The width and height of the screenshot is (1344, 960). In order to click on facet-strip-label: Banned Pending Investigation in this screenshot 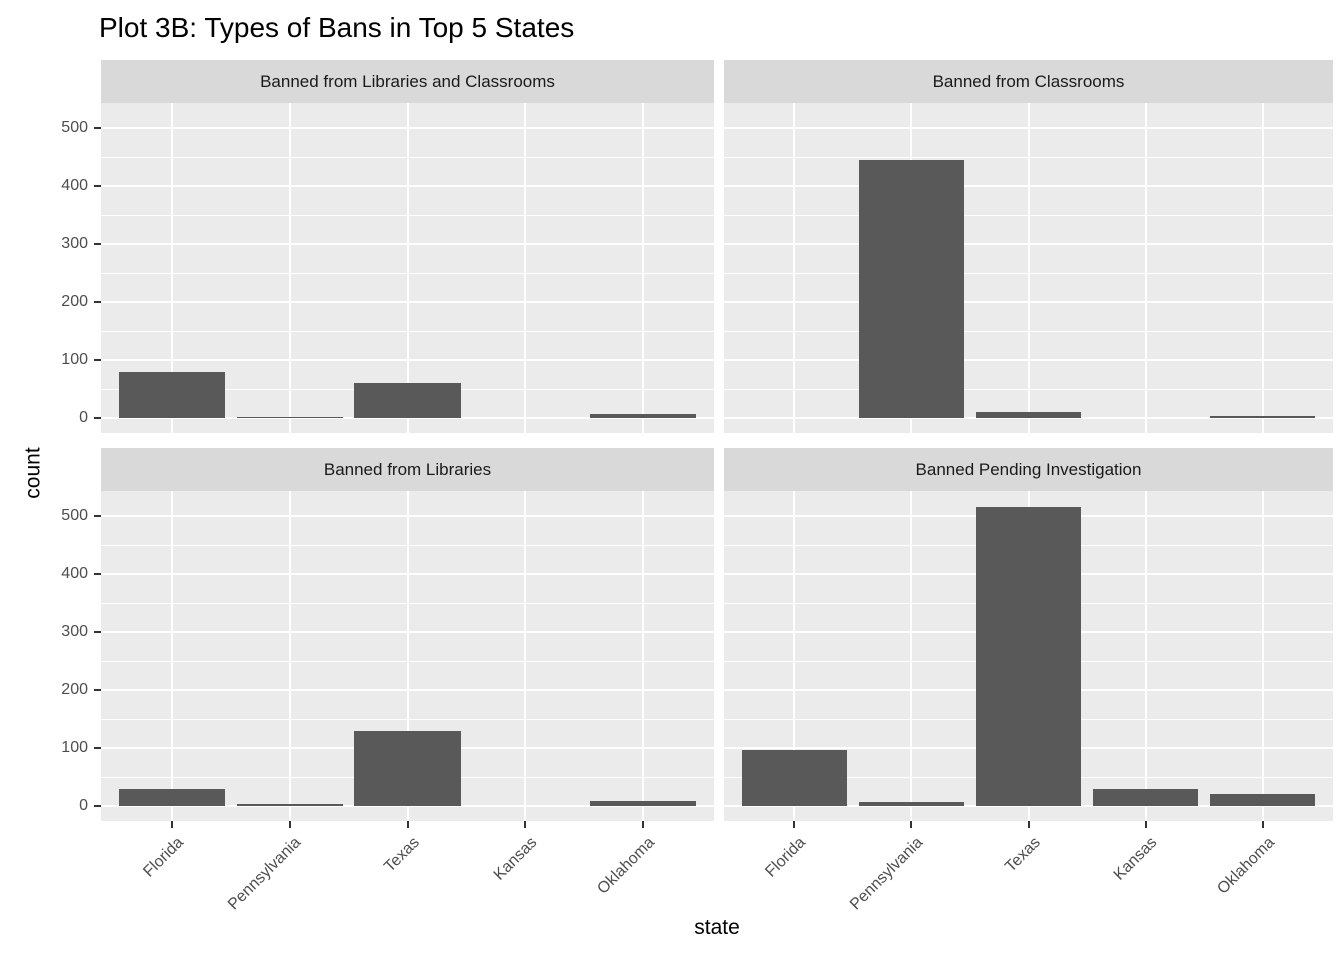, I will do `click(1028, 469)`.